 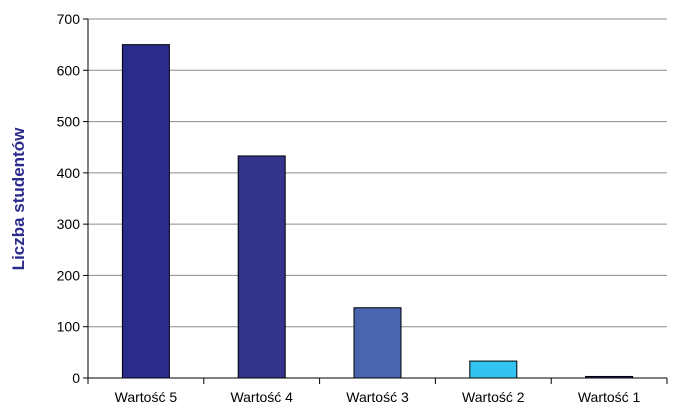 I want to click on y-tick-label: 400, so click(x=69, y=173).